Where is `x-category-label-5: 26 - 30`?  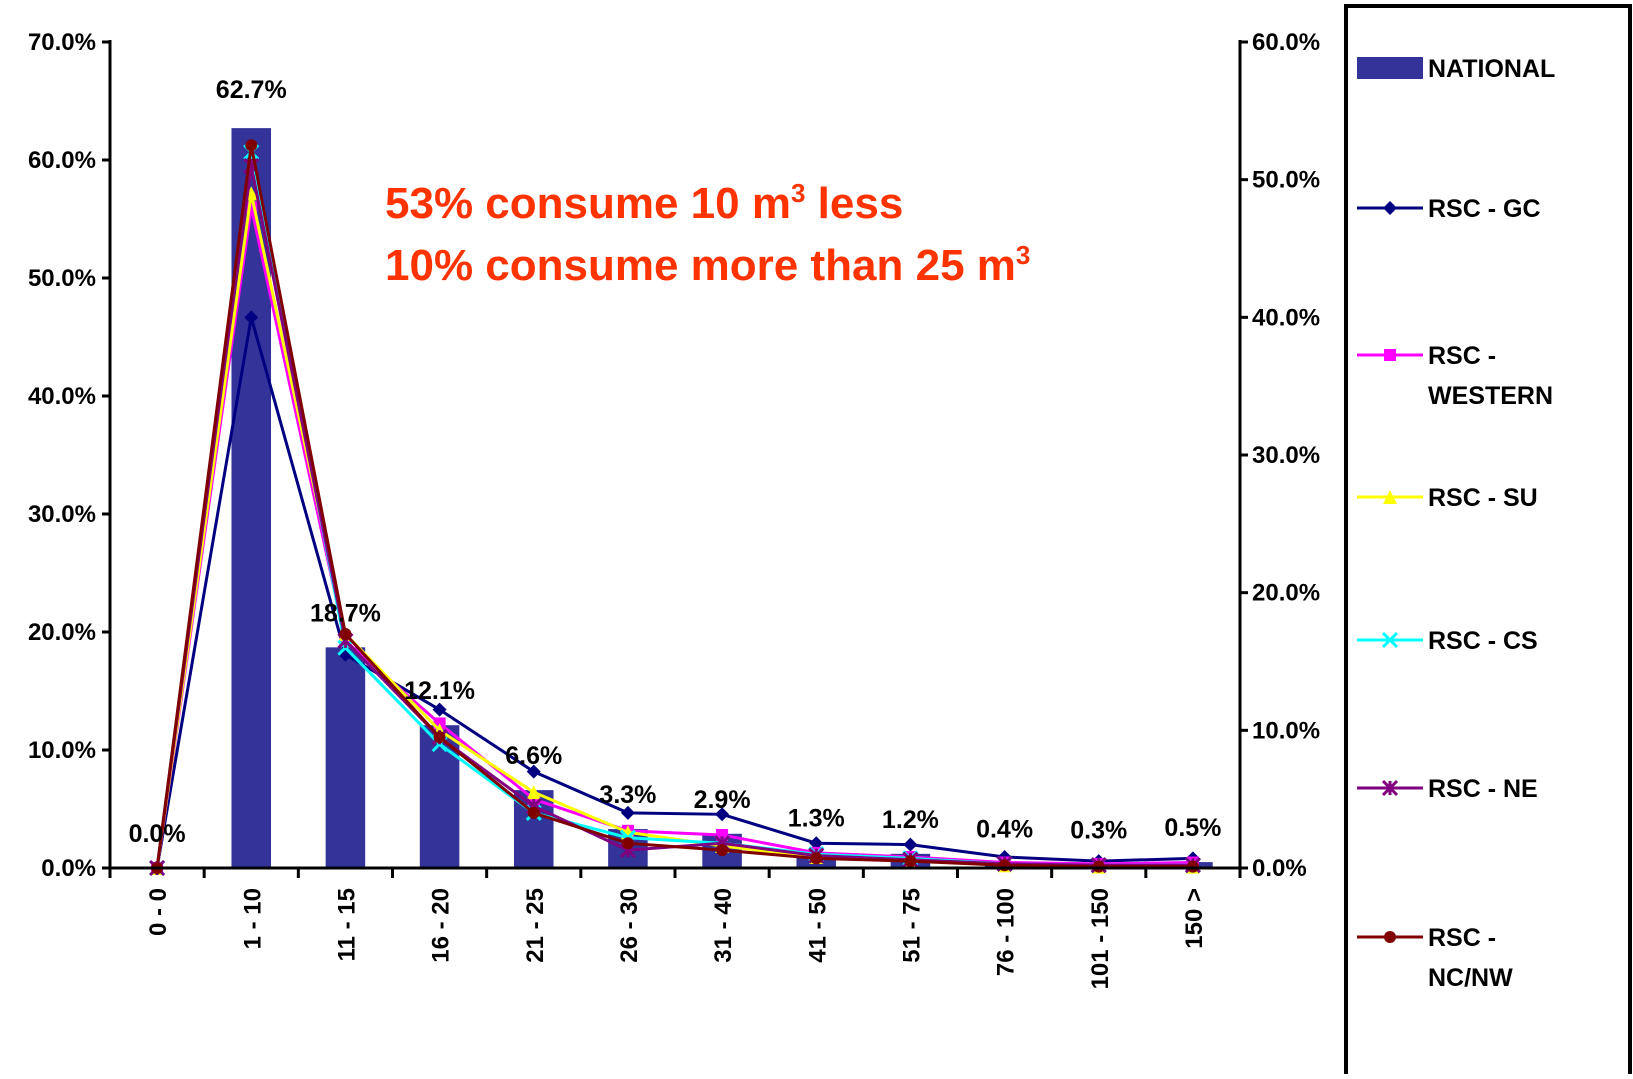
x-category-label-5: 26 - 30 is located at coordinates (629, 925).